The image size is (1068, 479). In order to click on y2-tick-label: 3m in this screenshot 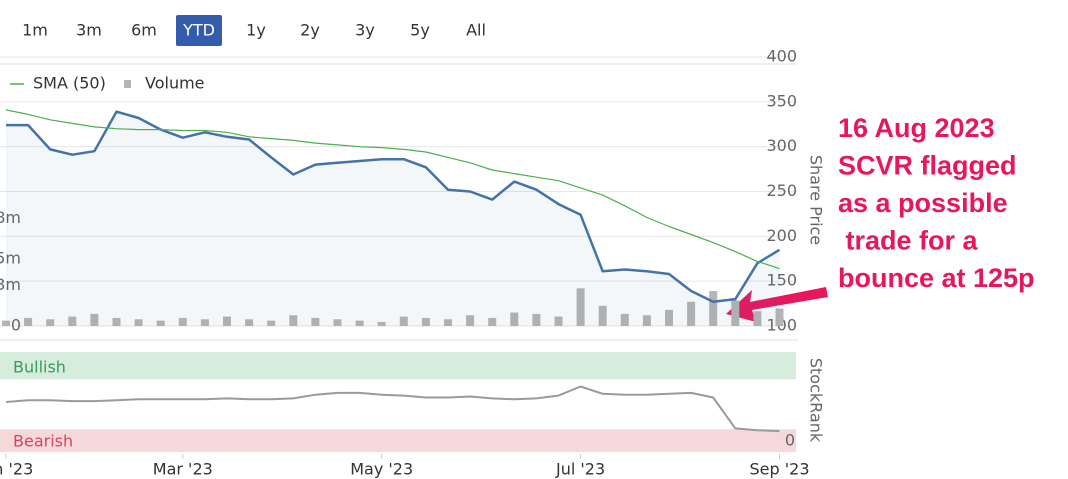, I will do `click(10, 284)`.